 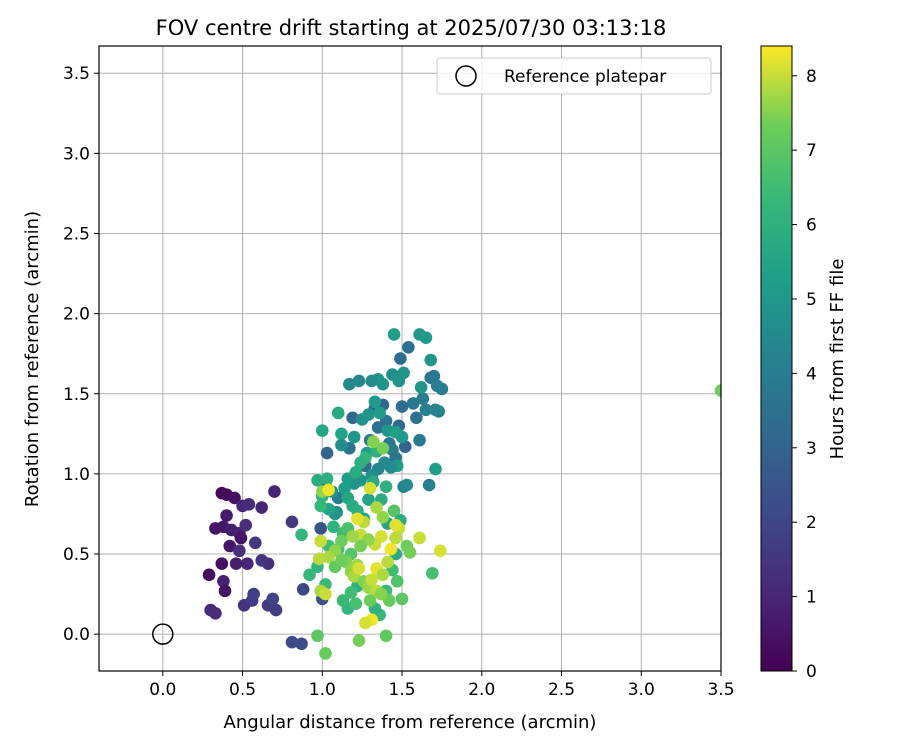 What do you see at coordinates (481, 690) in the screenshot?
I see `x-tick-label: 2.0` at bounding box center [481, 690].